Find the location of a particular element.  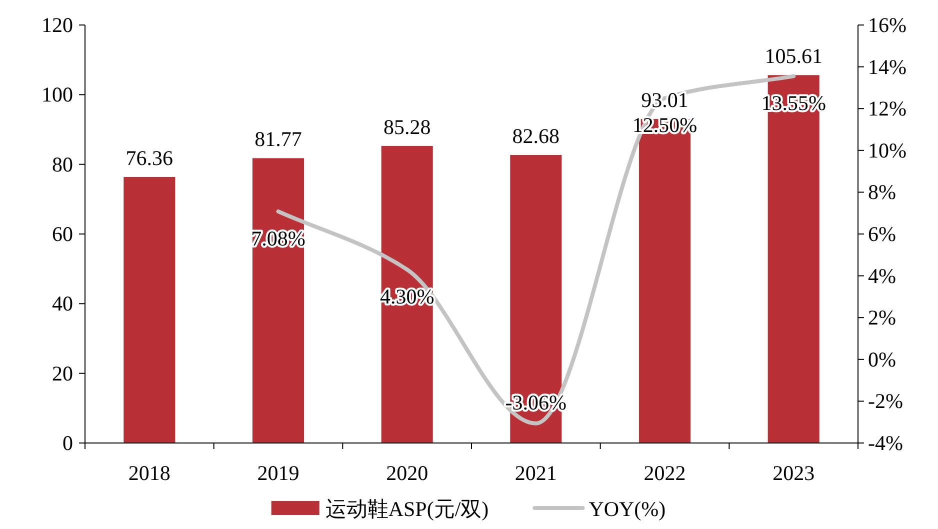

y2-tick-label: 12% is located at coordinates (887, 108).